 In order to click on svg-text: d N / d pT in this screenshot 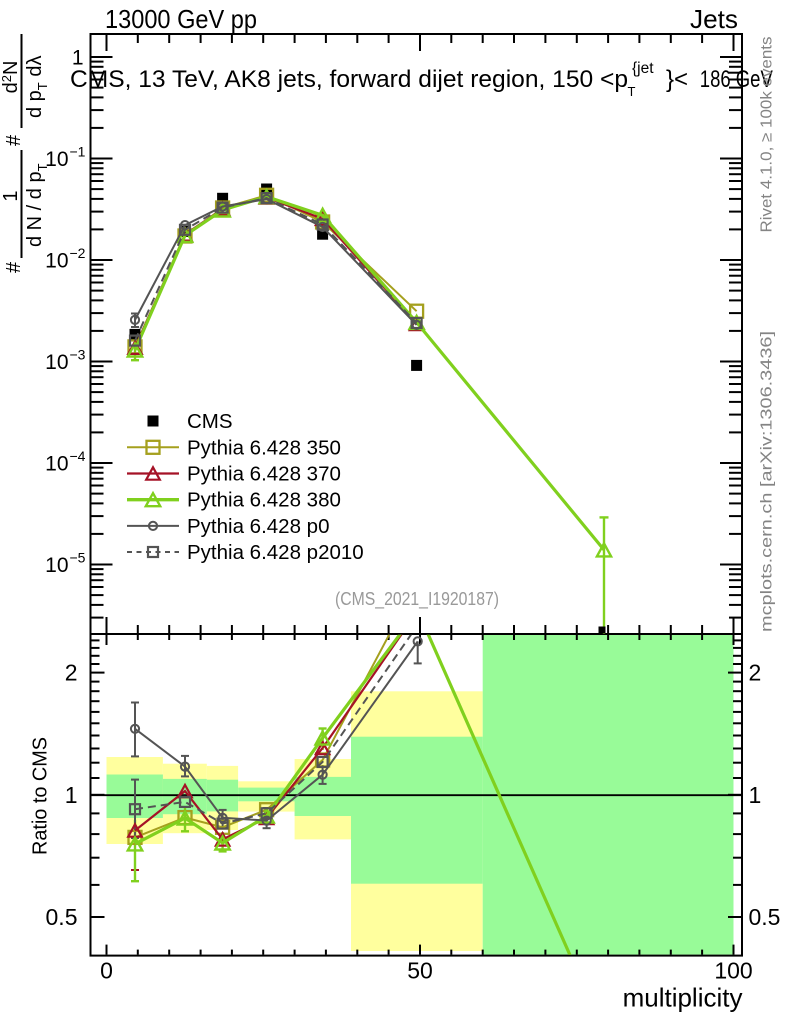, I will do `click(37, 205)`.